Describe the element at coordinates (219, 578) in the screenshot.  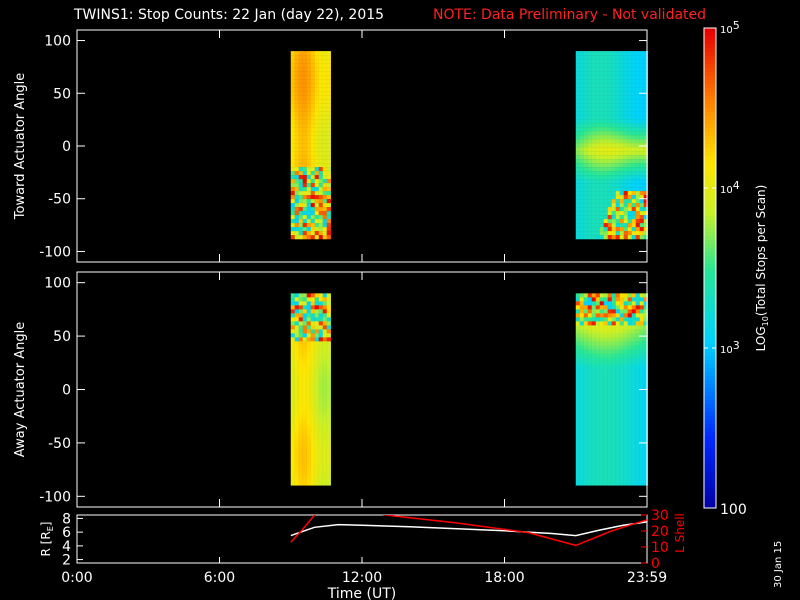
I see `x-tick-label: 6:00` at that location.